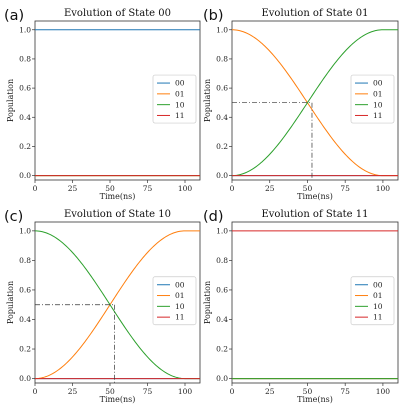 Image resolution: width=415 pixels, height=415 pixels. I want to click on chart-title: Evolution of State 00, so click(117, 13).